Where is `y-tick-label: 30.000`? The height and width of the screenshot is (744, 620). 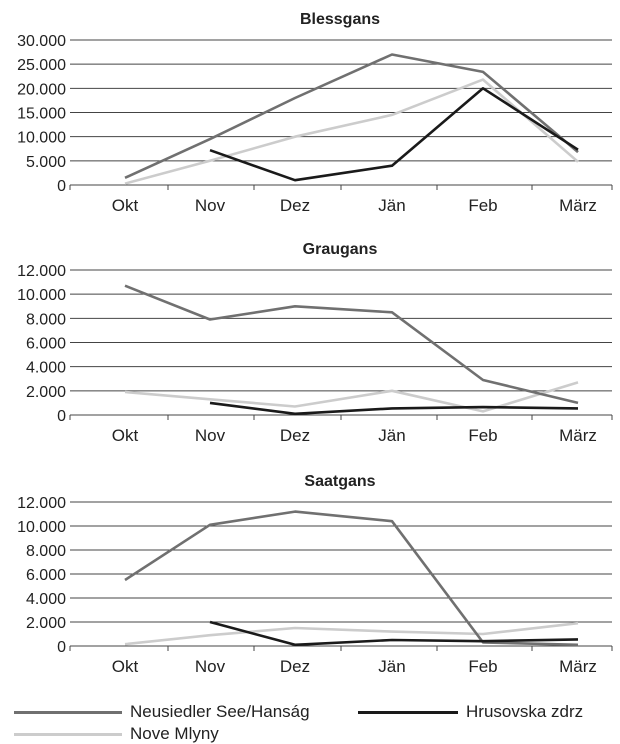
y-tick-label: 30.000 is located at coordinates (41, 41).